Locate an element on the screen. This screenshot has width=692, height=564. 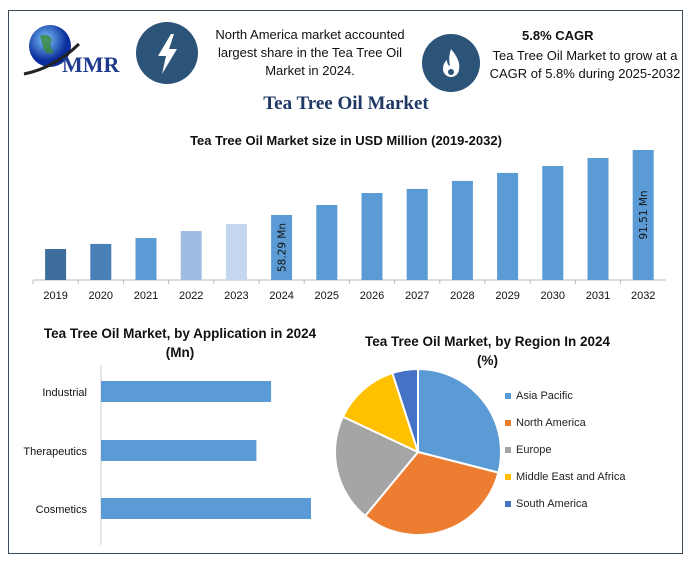
legend-label: South America is located at coordinates (552, 504).